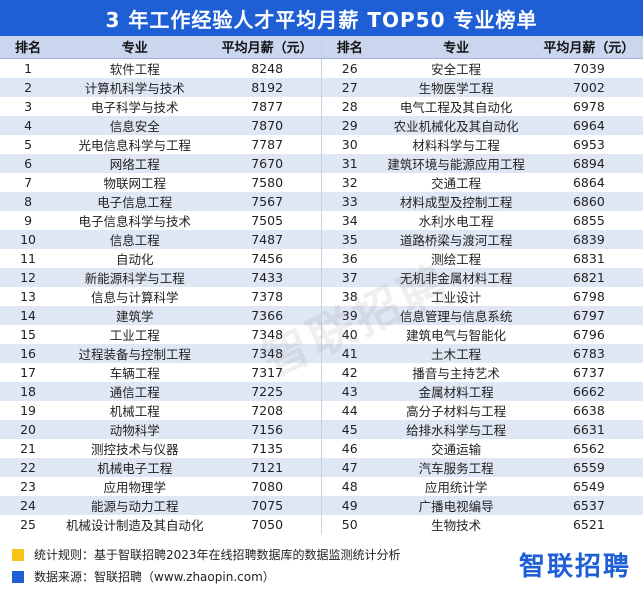  What do you see at coordinates (135, 87) in the screenshot?
I see `major-cell: 计算机科学与技术` at bounding box center [135, 87].